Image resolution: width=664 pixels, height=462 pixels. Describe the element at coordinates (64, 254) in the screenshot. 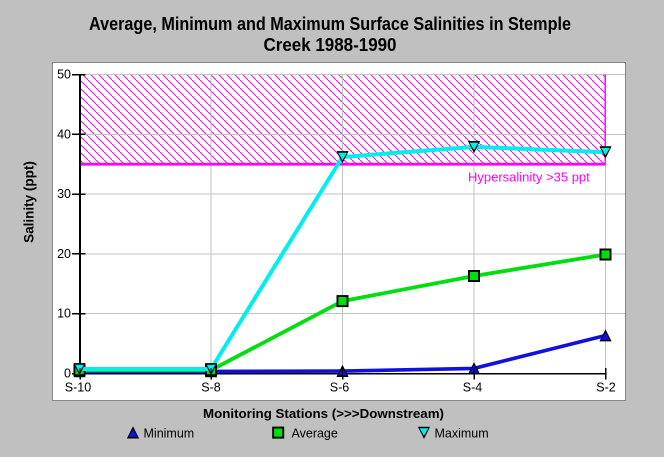

I see `svg-text: 20` at that location.